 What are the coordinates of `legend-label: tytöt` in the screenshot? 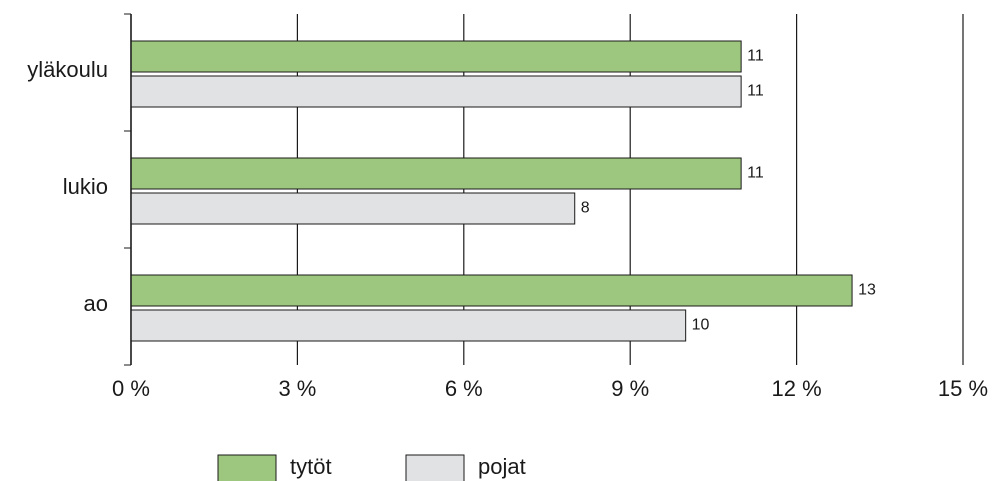 It's located at (311, 466).